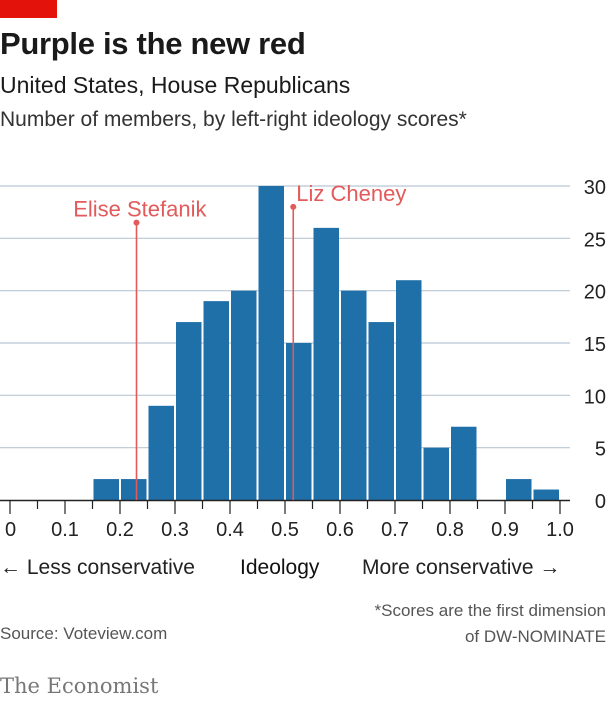 The height and width of the screenshot is (701, 608). What do you see at coordinates (65, 529) in the screenshot?
I see `x-tick-label: 0.1` at bounding box center [65, 529].